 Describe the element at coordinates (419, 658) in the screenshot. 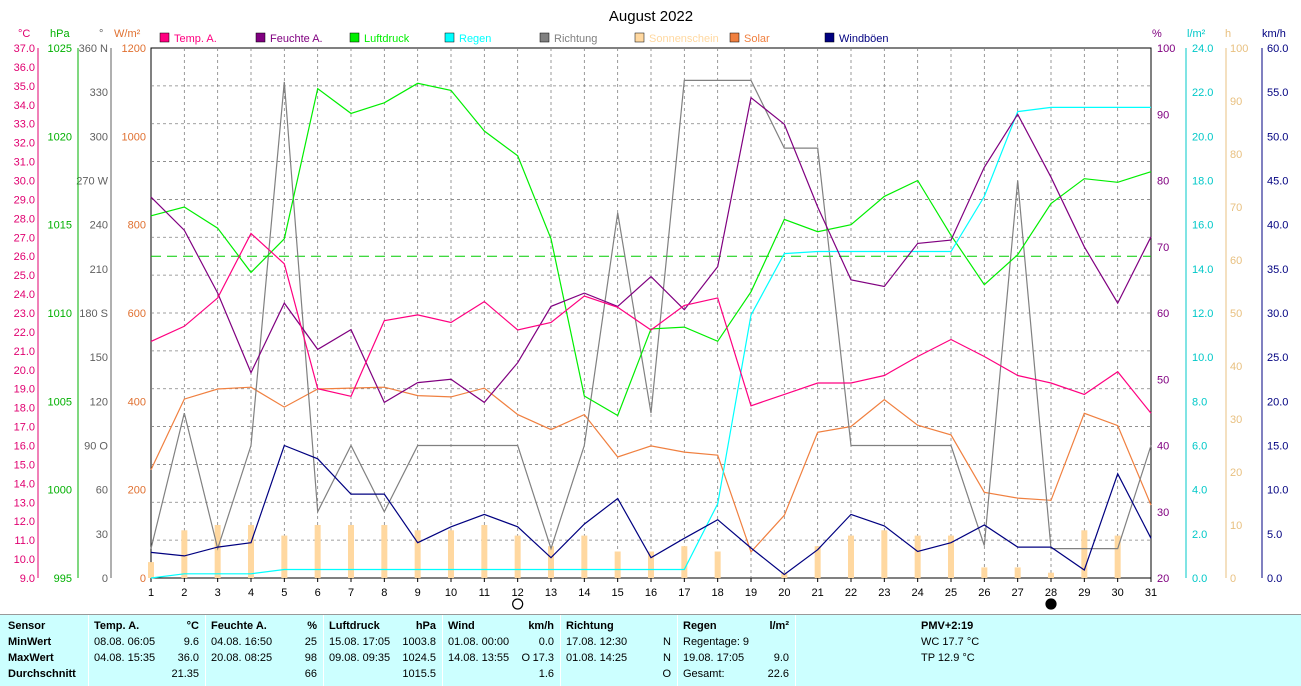

I see `stats-pressure-max: 1024.5` at that location.